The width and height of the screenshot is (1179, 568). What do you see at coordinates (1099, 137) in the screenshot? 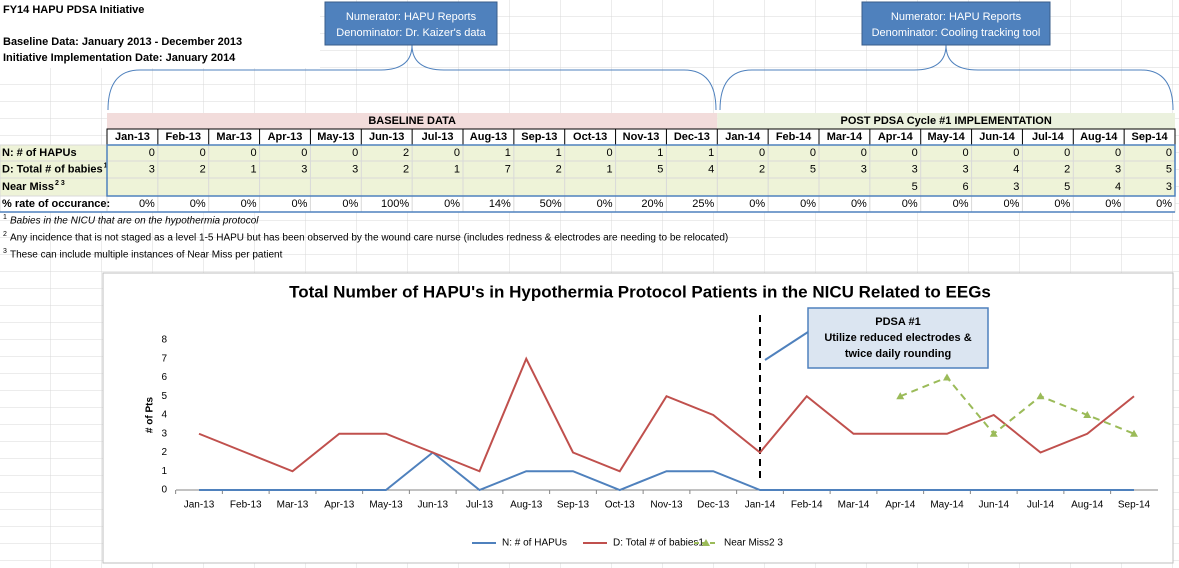
I see `column-header: Aug-14` at bounding box center [1099, 137].